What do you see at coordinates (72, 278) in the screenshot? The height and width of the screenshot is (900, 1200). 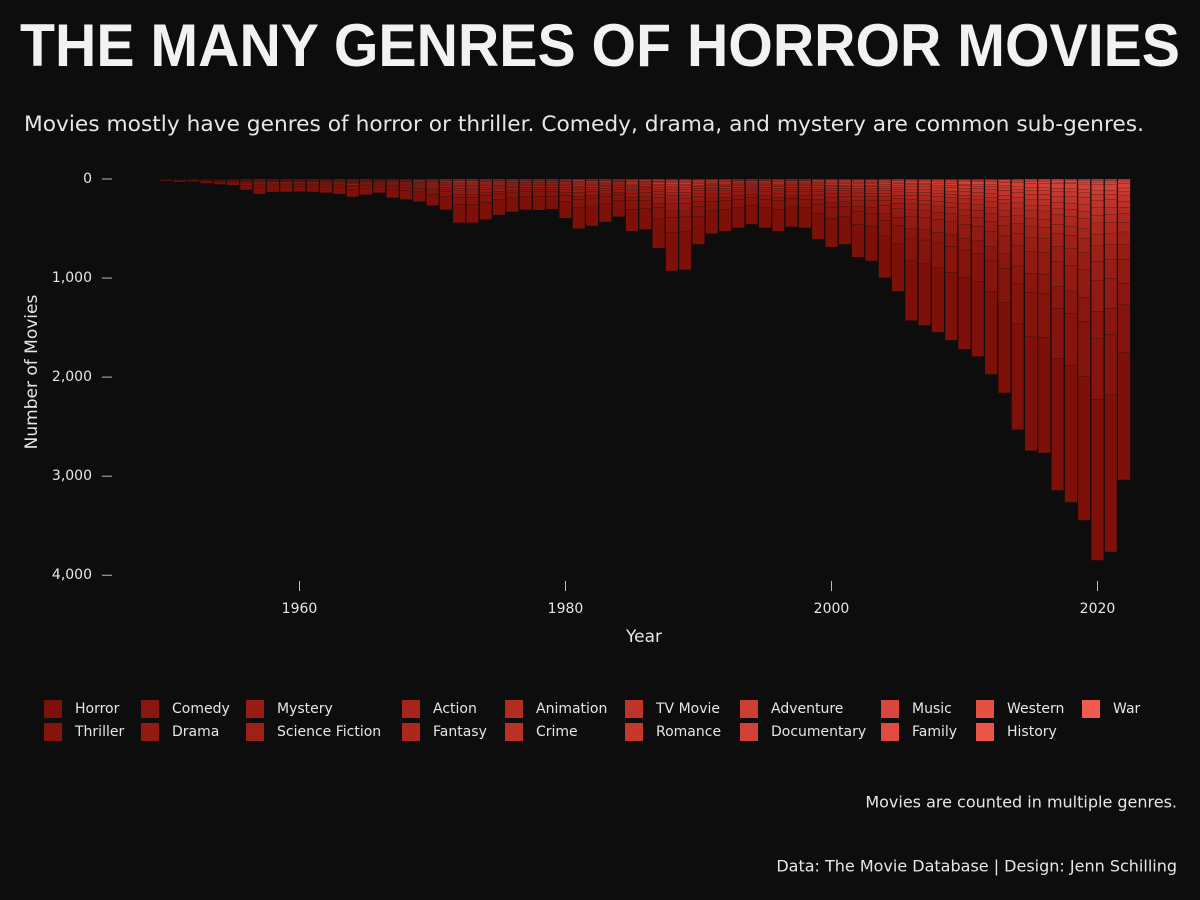 I see `y-tick-label: 1,000` at bounding box center [72, 278].